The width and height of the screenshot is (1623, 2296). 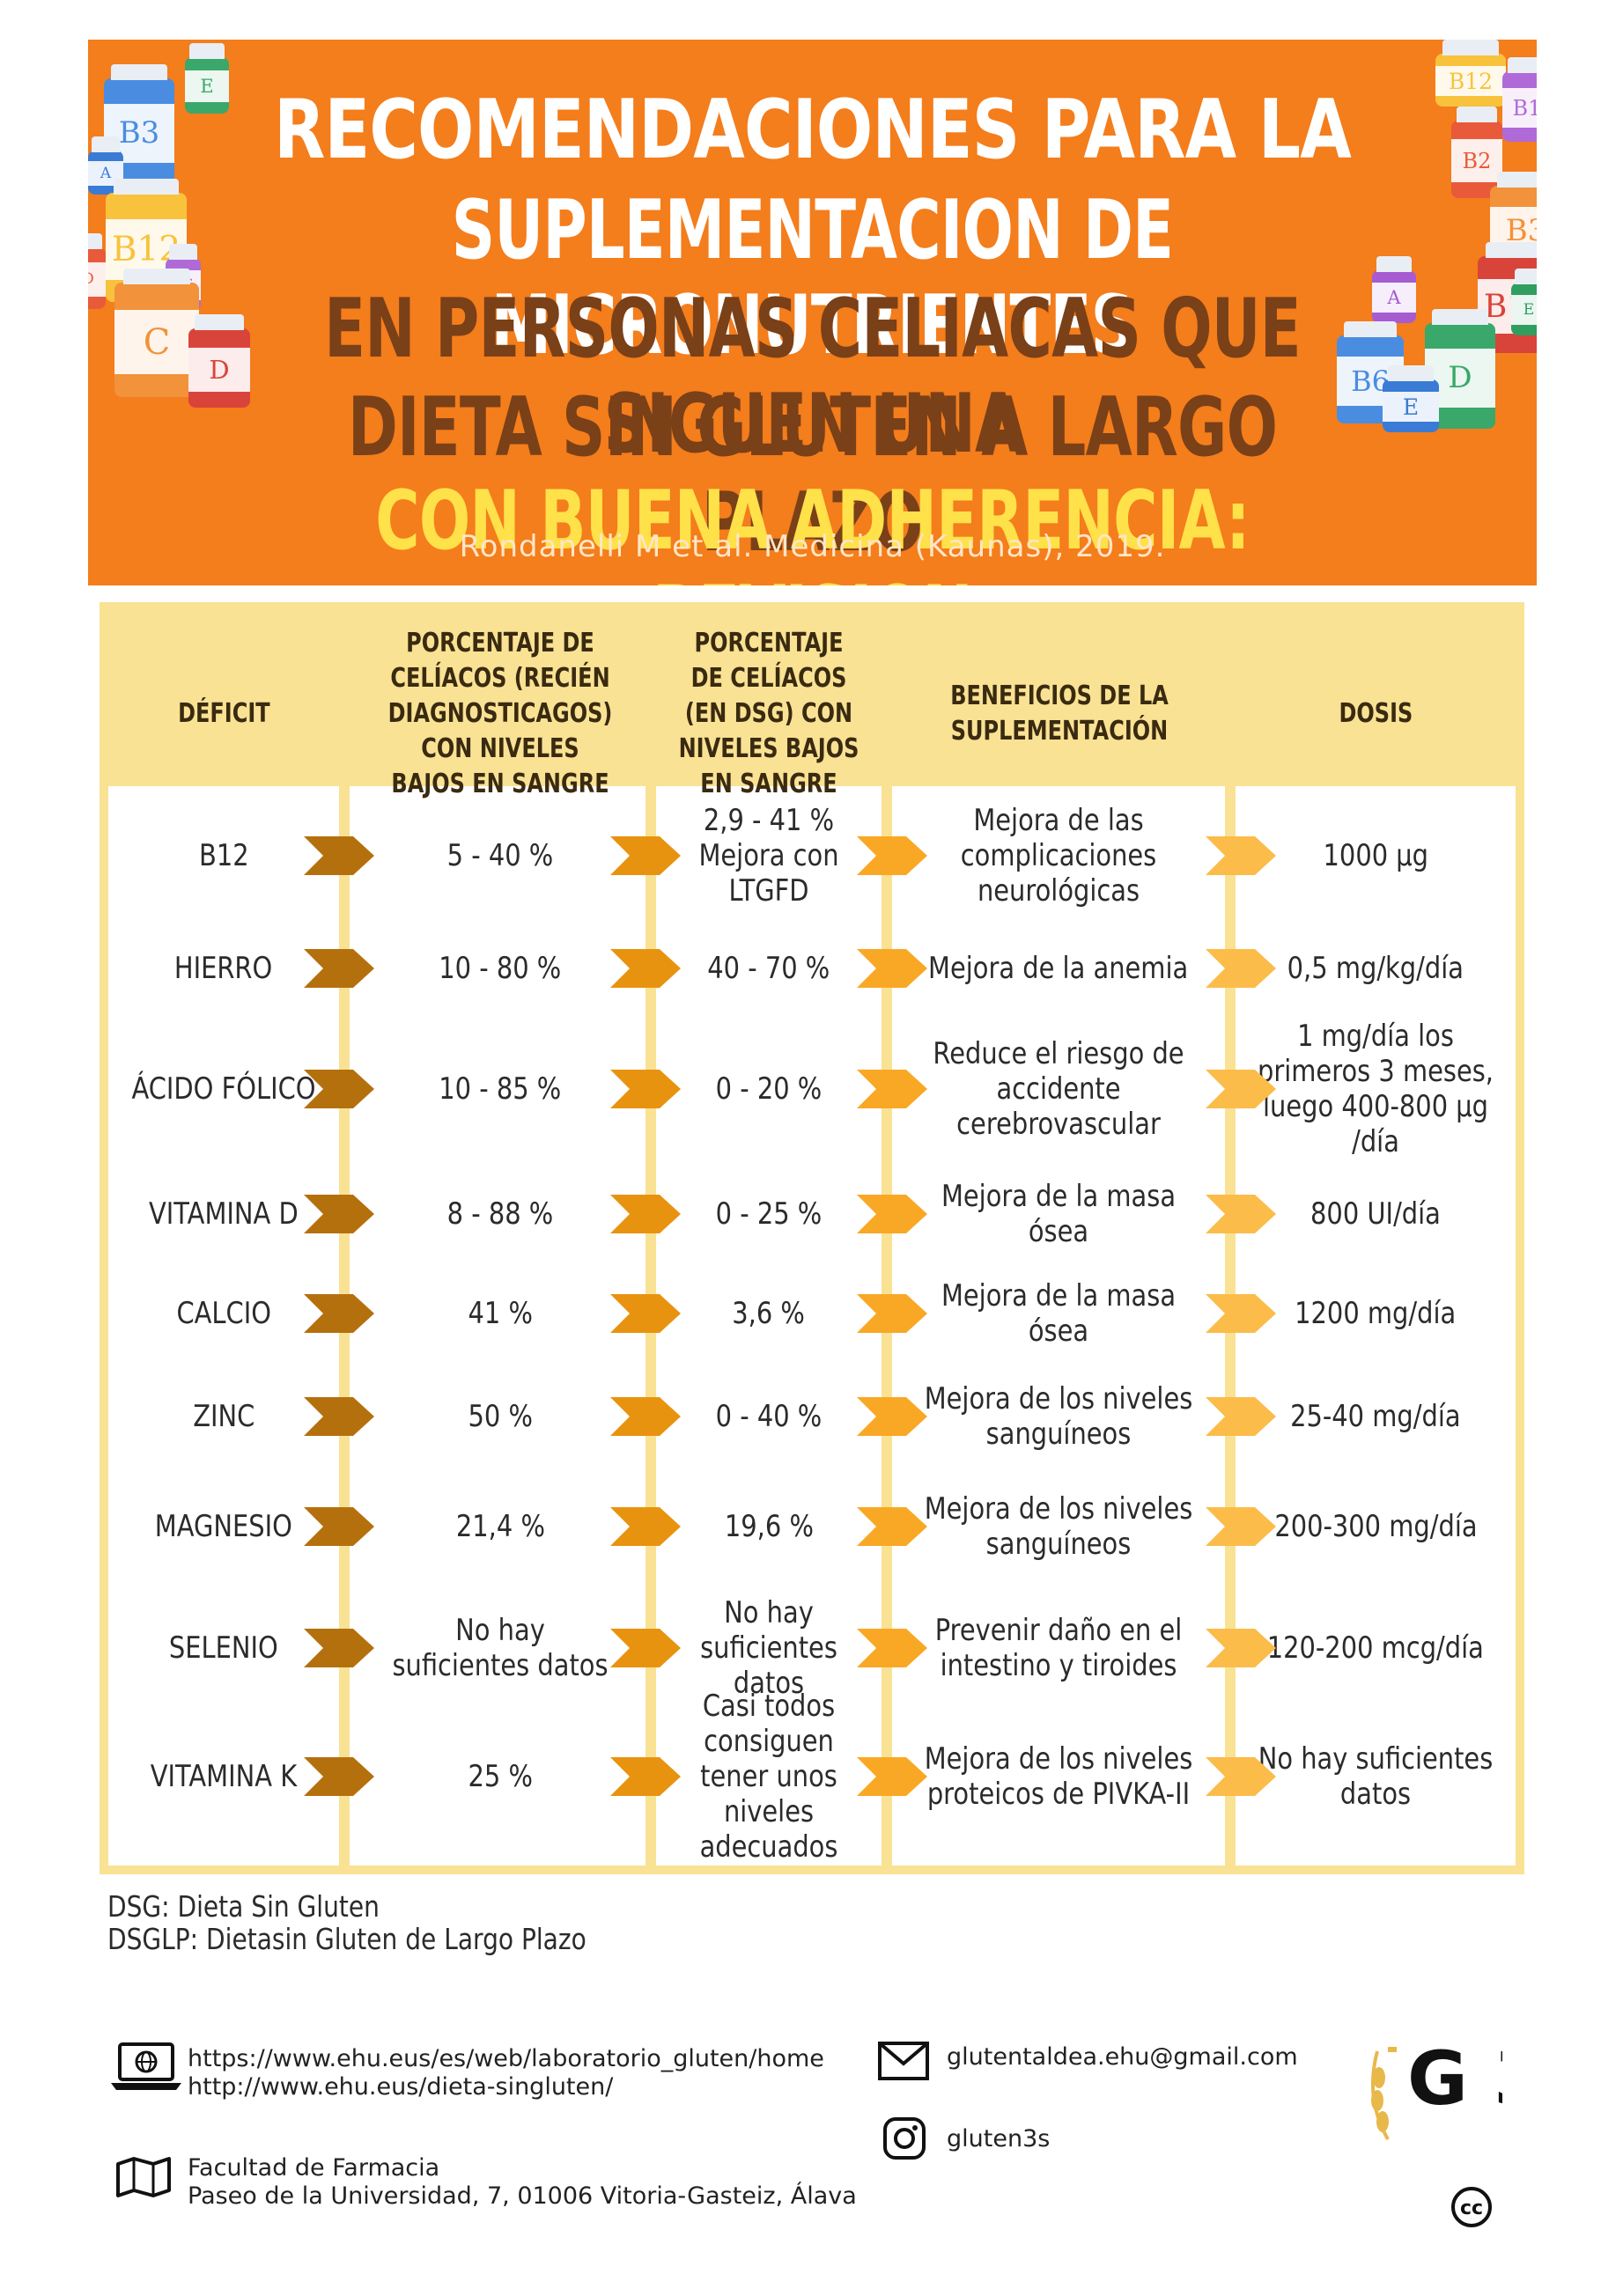 I want to click on deficit-cell-text: MAGNESIO, so click(x=224, y=1527).